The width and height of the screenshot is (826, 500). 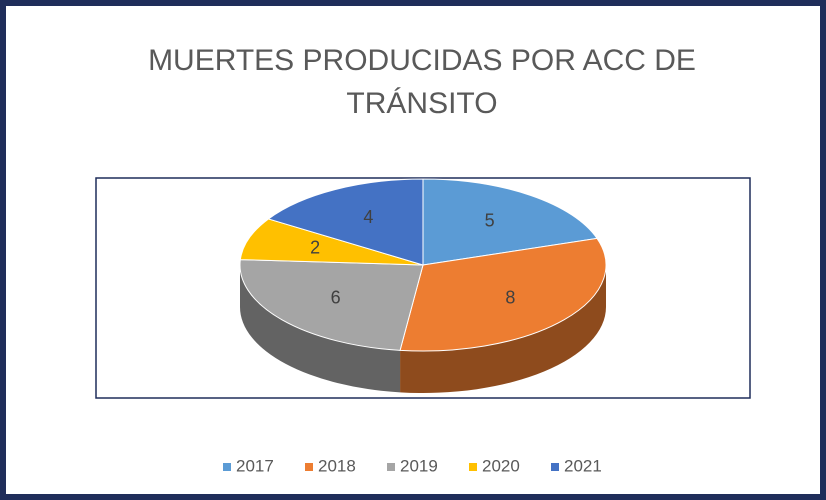 What do you see at coordinates (510, 298) in the screenshot?
I see `data-label: 8` at bounding box center [510, 298].